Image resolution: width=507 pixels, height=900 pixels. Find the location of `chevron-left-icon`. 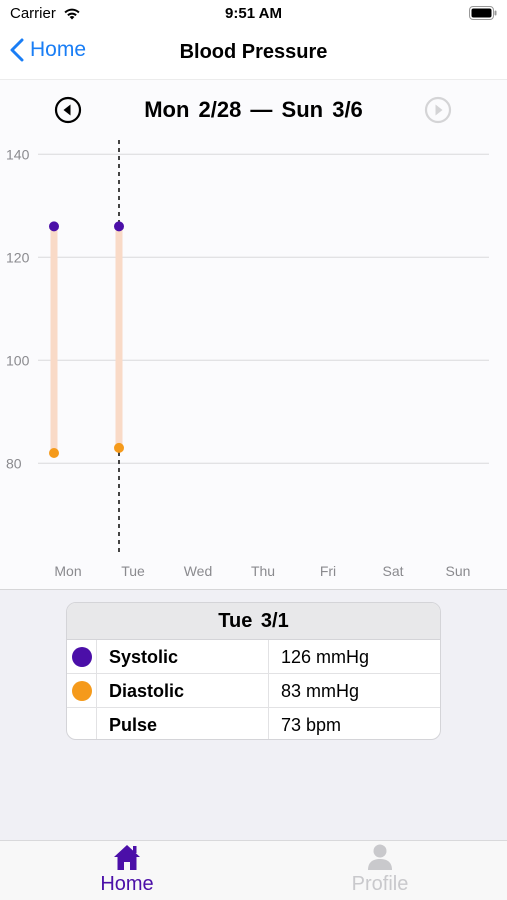

chevron-left-icon is located at coordinates (17, 50).